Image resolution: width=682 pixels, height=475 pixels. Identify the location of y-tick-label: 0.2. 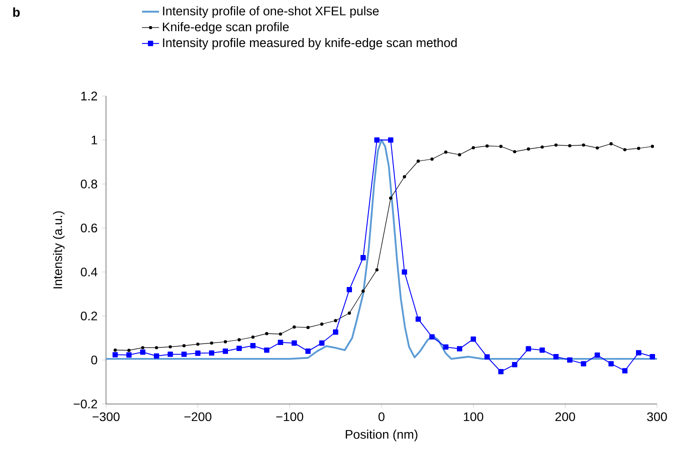
(89, 316).